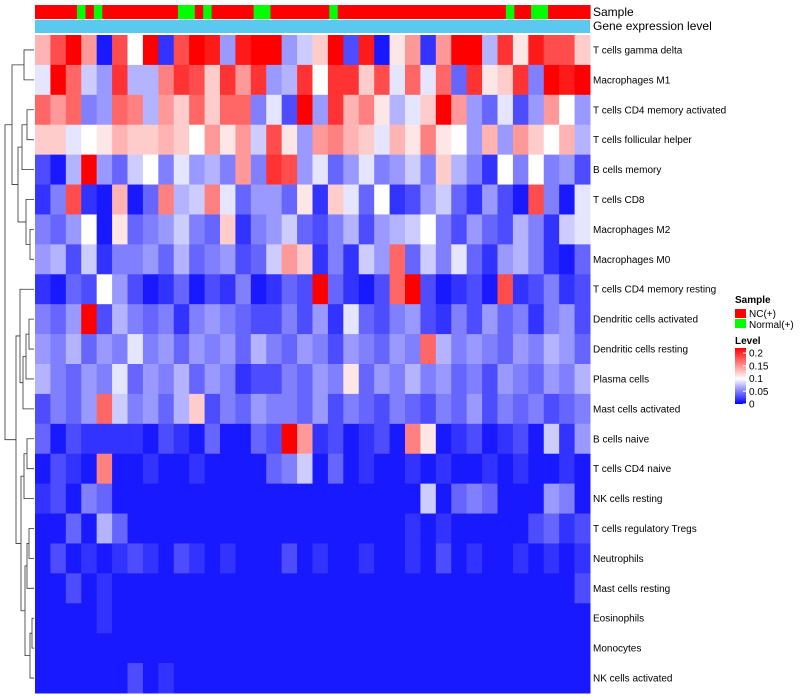 The image size is (800, 700). Describe the element at coordinates (632, 679) in the screenshot. I see `row-label: NK cells activated` at that location.